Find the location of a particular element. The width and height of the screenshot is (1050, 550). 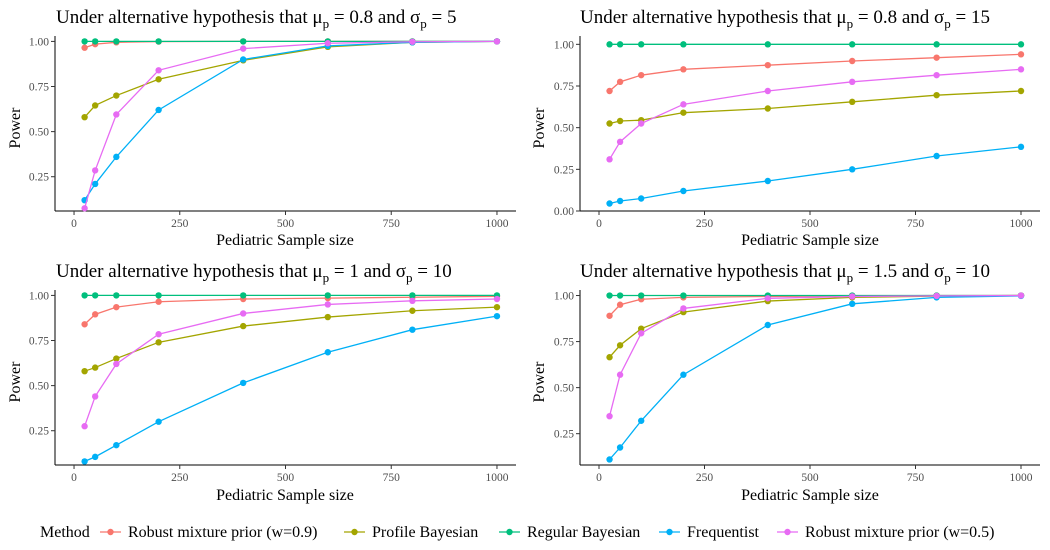

y-axis-title: Power is located at coordinates (15, 128).